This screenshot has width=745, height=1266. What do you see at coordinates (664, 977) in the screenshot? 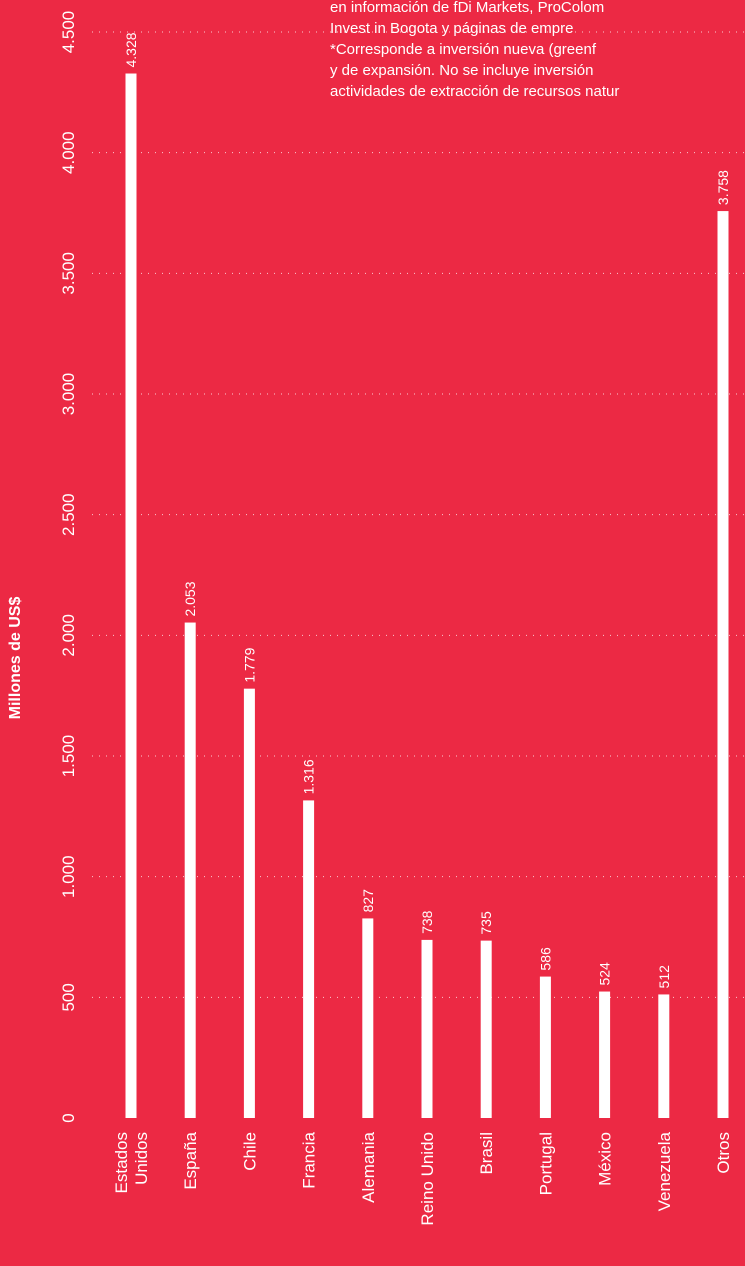
I see `data-label: 512` at bounding box center [664, 977].